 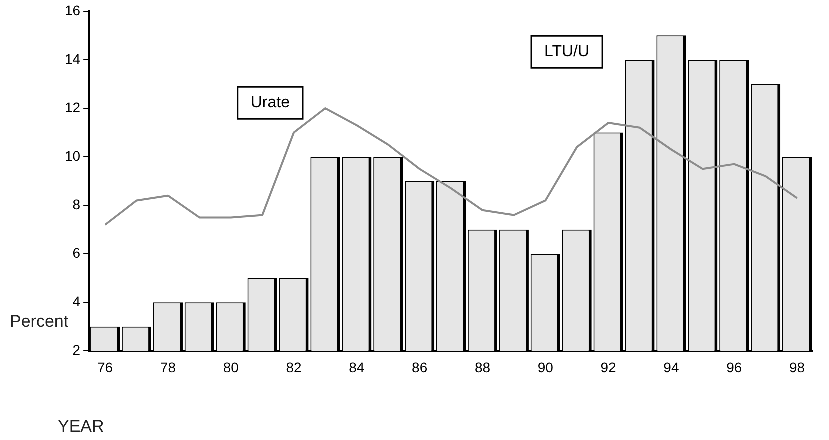 What do you see at coordinates (168, 367) in the screenshot?
I see `x-tick-label: 78` at bounding box center [168, 367].